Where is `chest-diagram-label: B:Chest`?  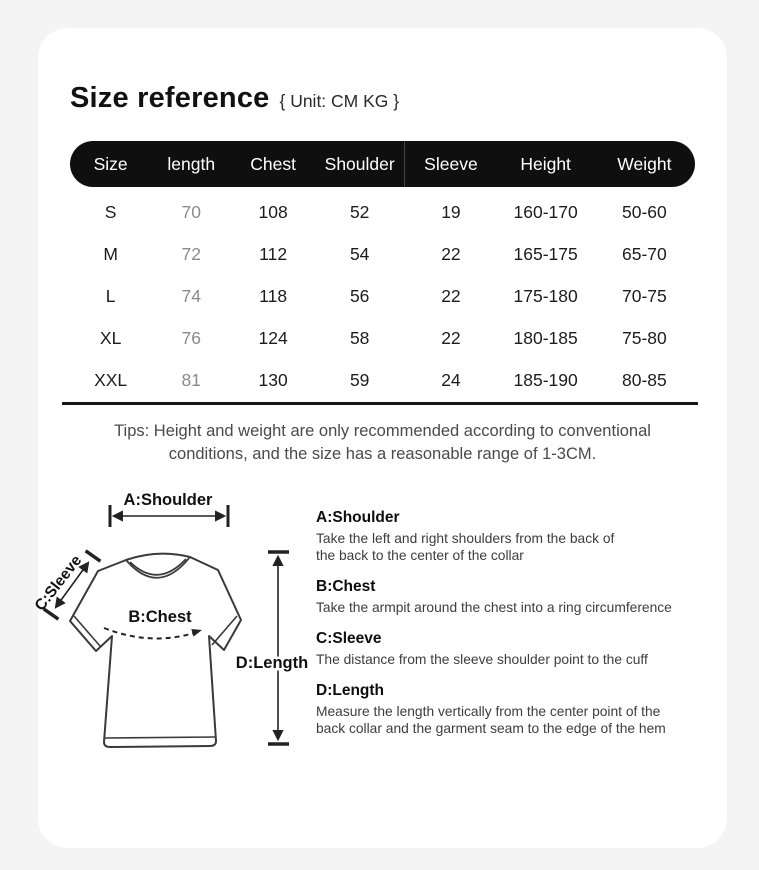
chest-diagram-label: B:Chest is located at coordinates (160, 617).